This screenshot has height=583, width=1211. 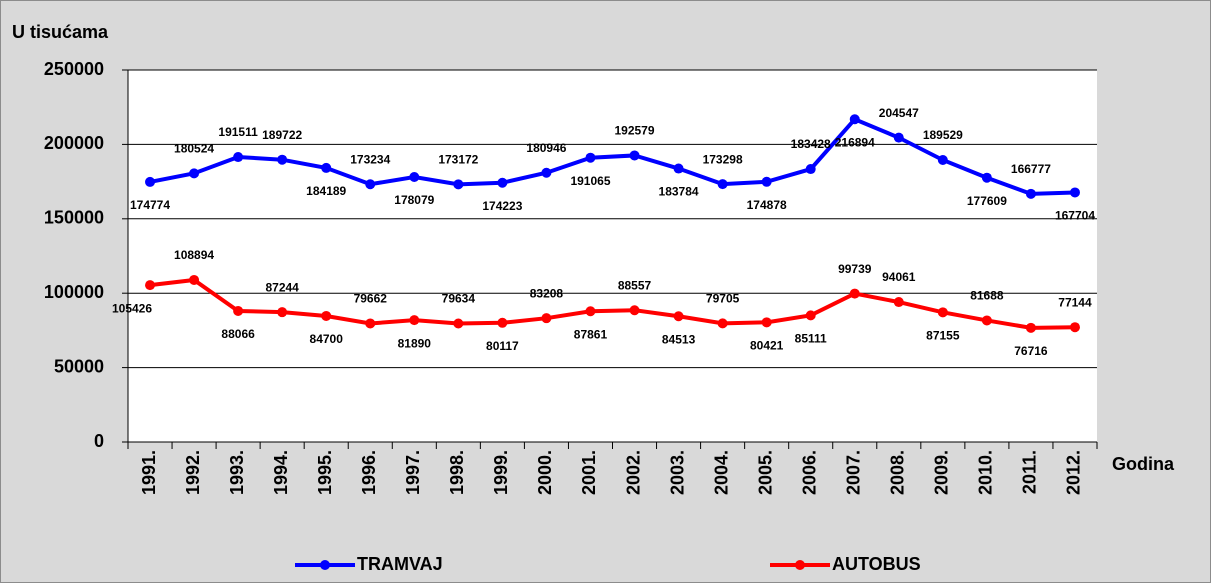 What do you see at coordinates (99, 441) in the screenshot?
I see `y-tick-label: 0` at bounding box center [99, 441].